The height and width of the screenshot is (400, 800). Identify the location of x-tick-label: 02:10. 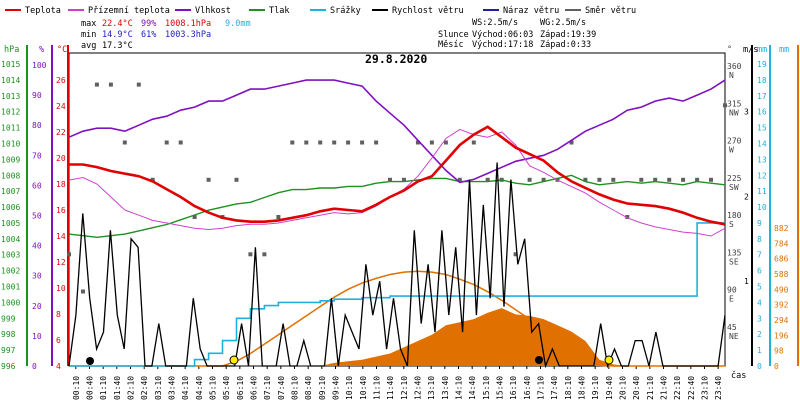
(131, 388).